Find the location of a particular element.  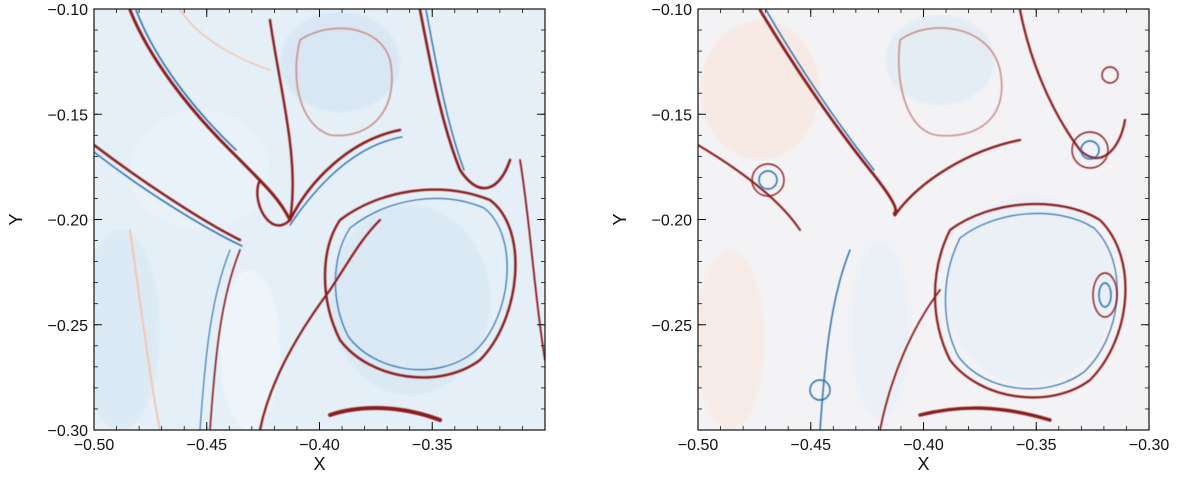

right-y-tick-label: −0.25 is located at coordinates (672, 326).